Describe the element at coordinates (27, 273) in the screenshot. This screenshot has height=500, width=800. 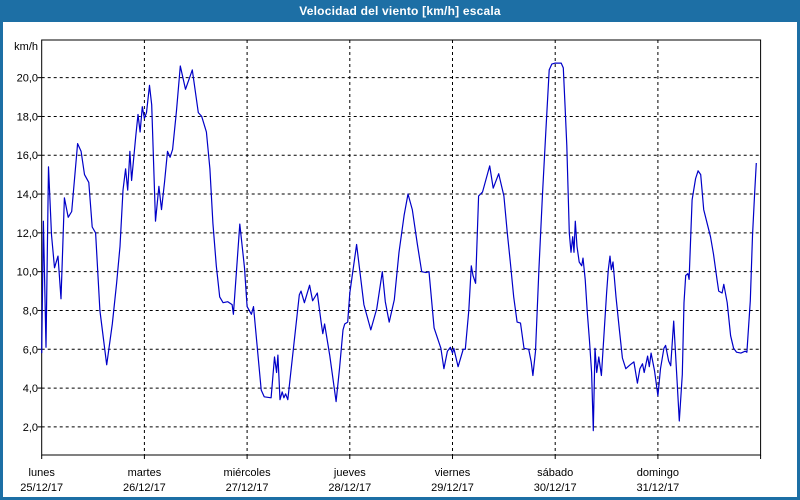
I see `y-tick-label: 10,0` at that location.